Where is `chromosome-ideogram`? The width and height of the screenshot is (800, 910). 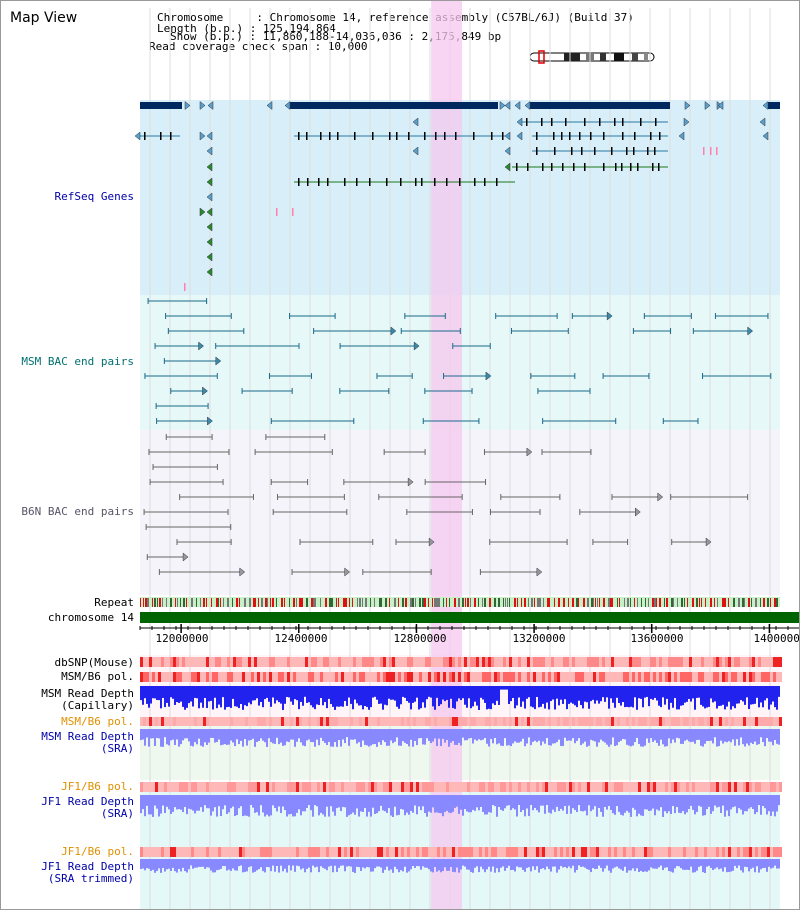 chromosome-ideogram is located at coordinates (593, 58).